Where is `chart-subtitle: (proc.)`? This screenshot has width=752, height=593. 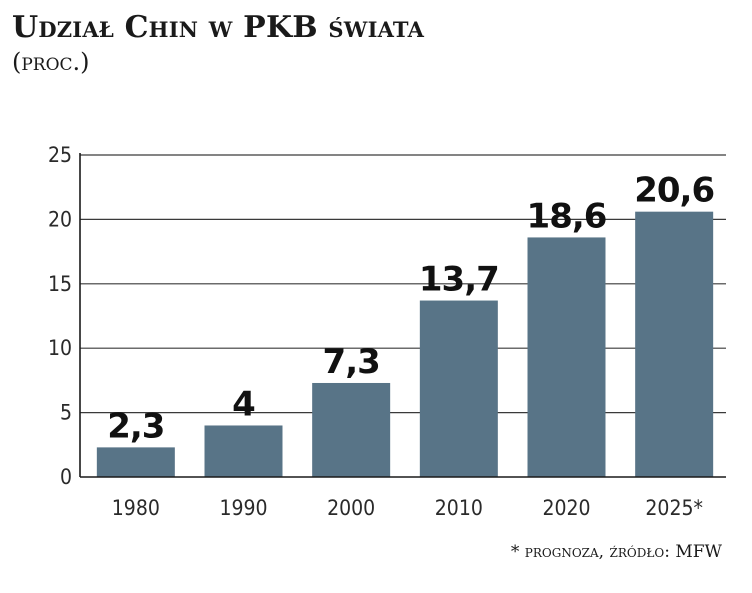
chart-subtitle: (proc.) is located at coordinates (51, 62).